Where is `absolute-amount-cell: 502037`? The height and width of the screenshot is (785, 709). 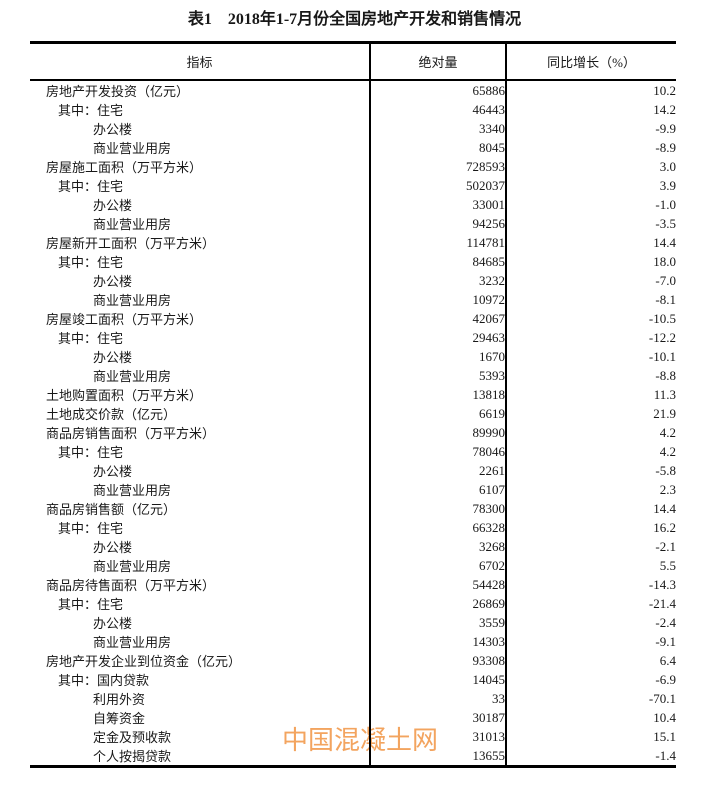 absolute-amount-cell: 502037 is located at coordinates (438, 185).